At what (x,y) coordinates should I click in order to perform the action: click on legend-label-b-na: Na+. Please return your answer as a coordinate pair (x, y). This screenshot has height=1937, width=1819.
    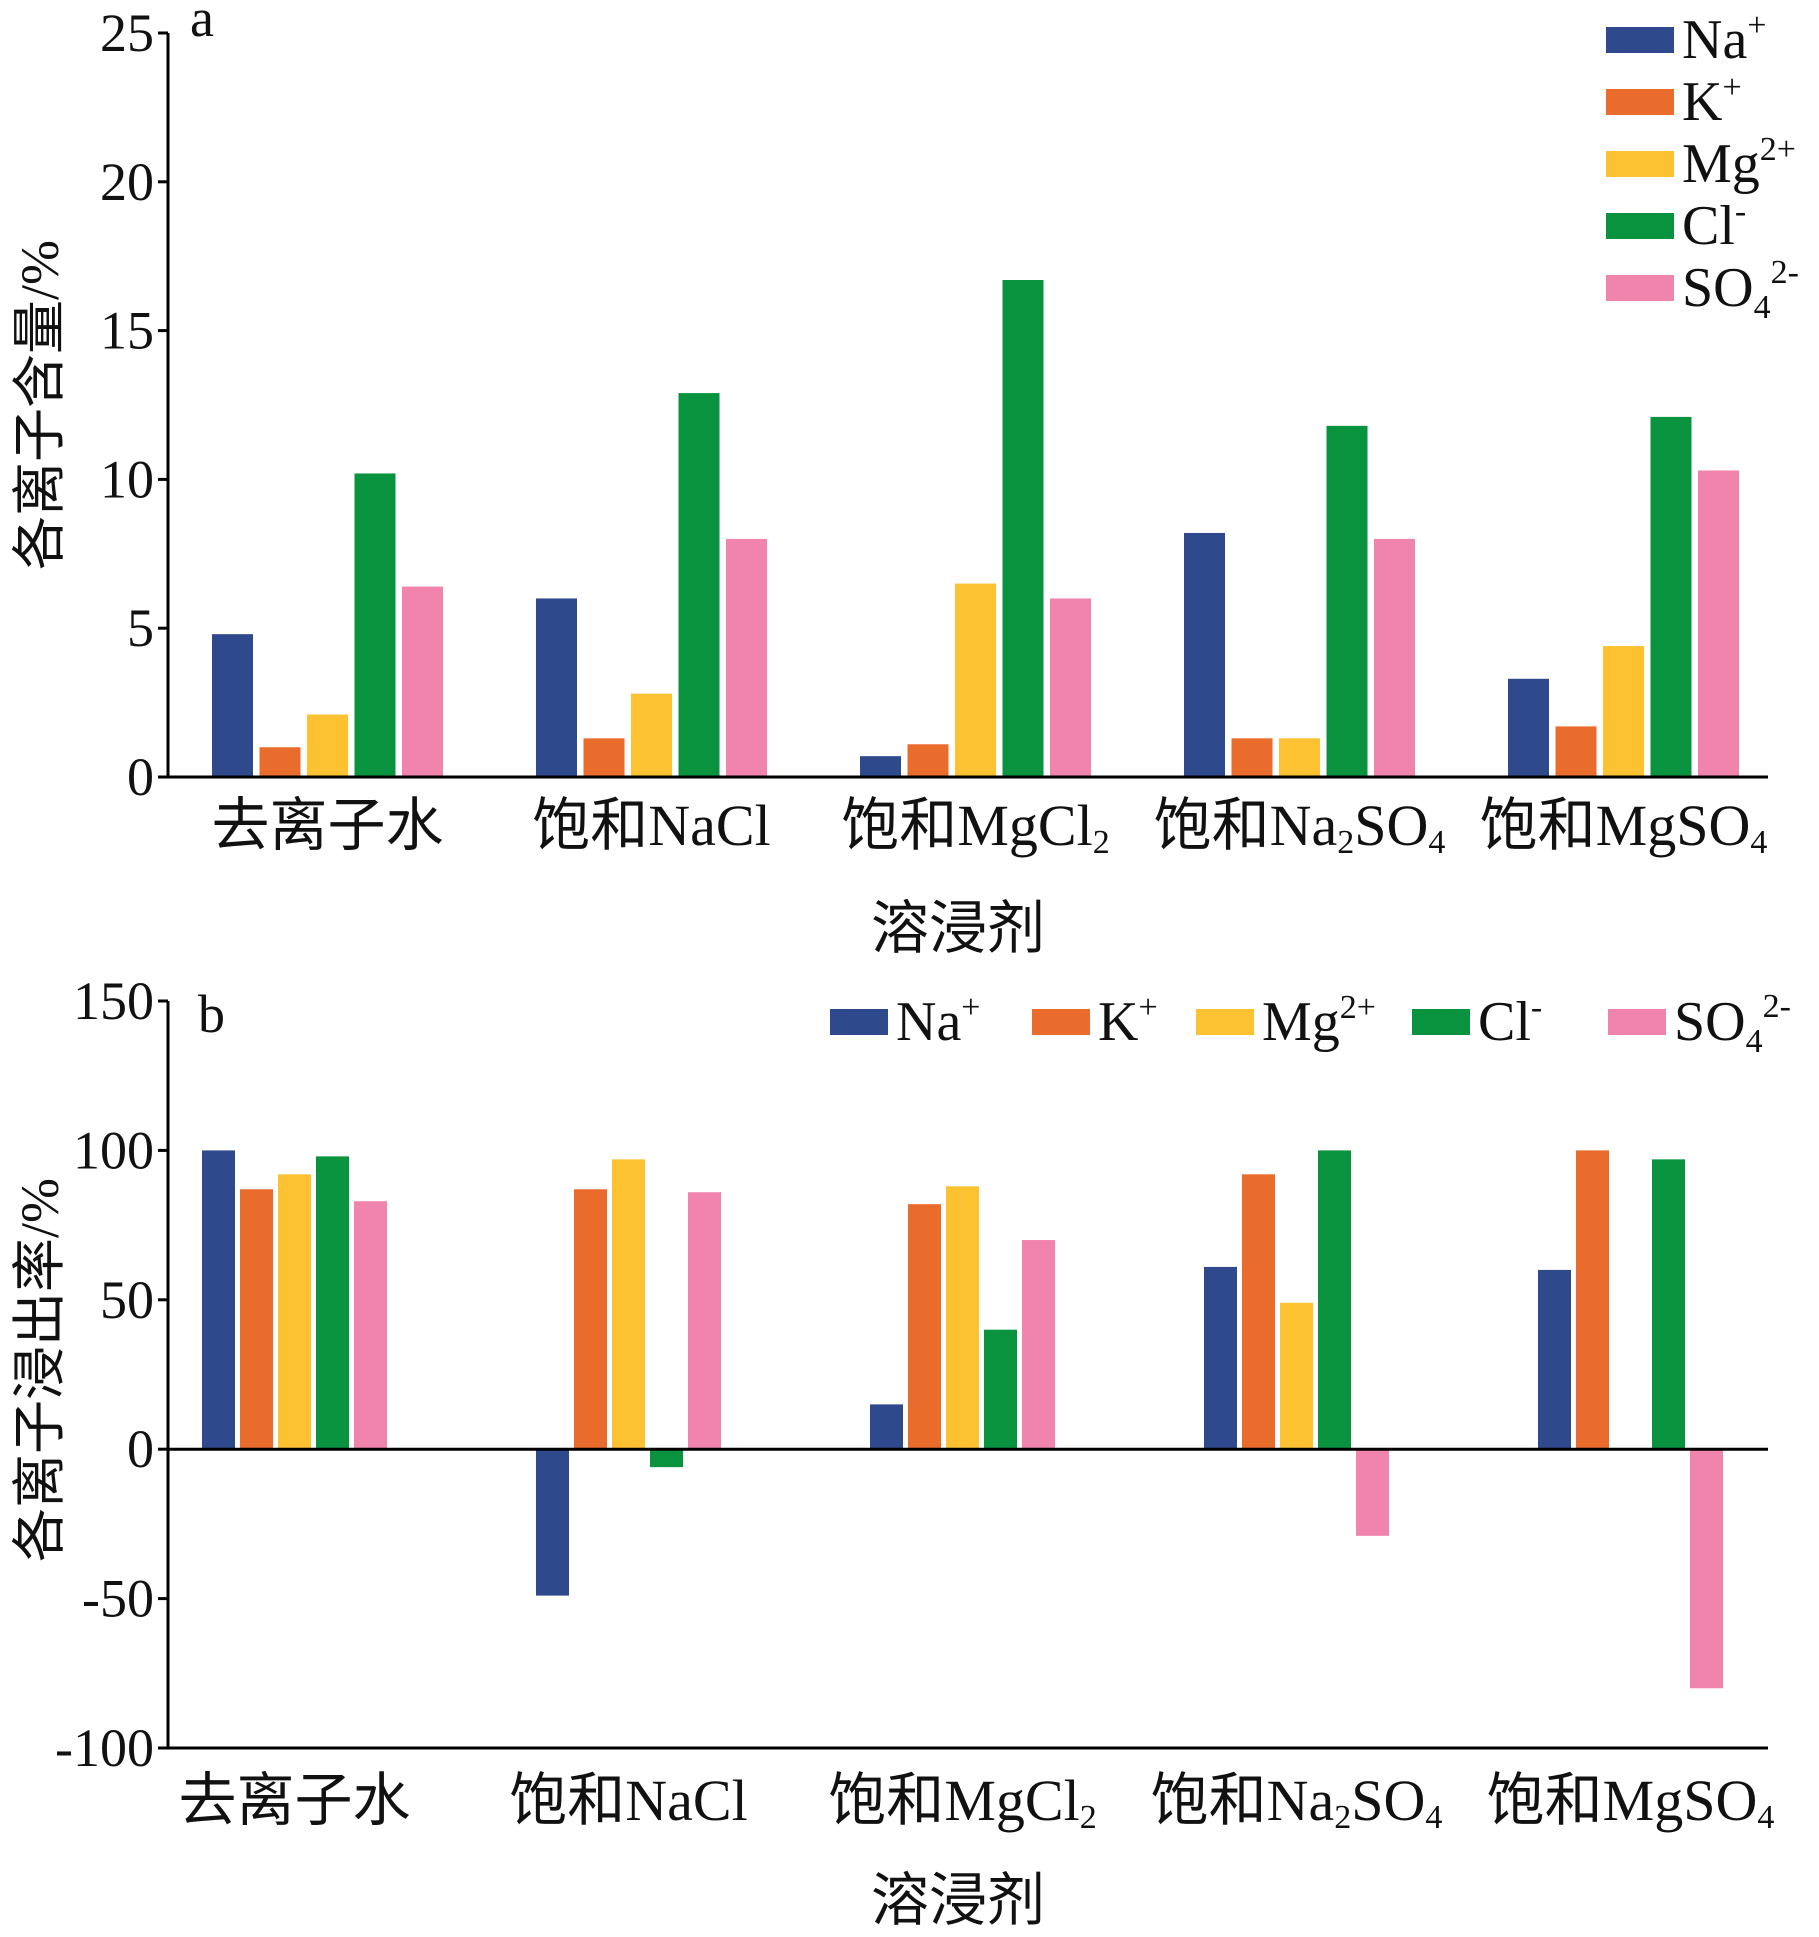
    Looking at the image, I should click on (938, 1021).